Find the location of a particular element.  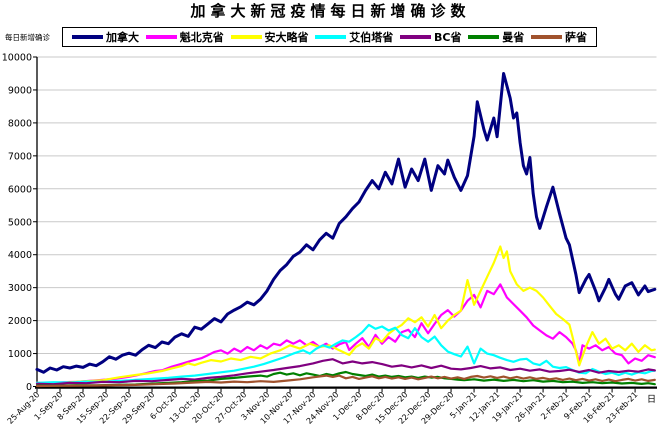

y-tick-label: 0 is located at coordinates (29, 387).